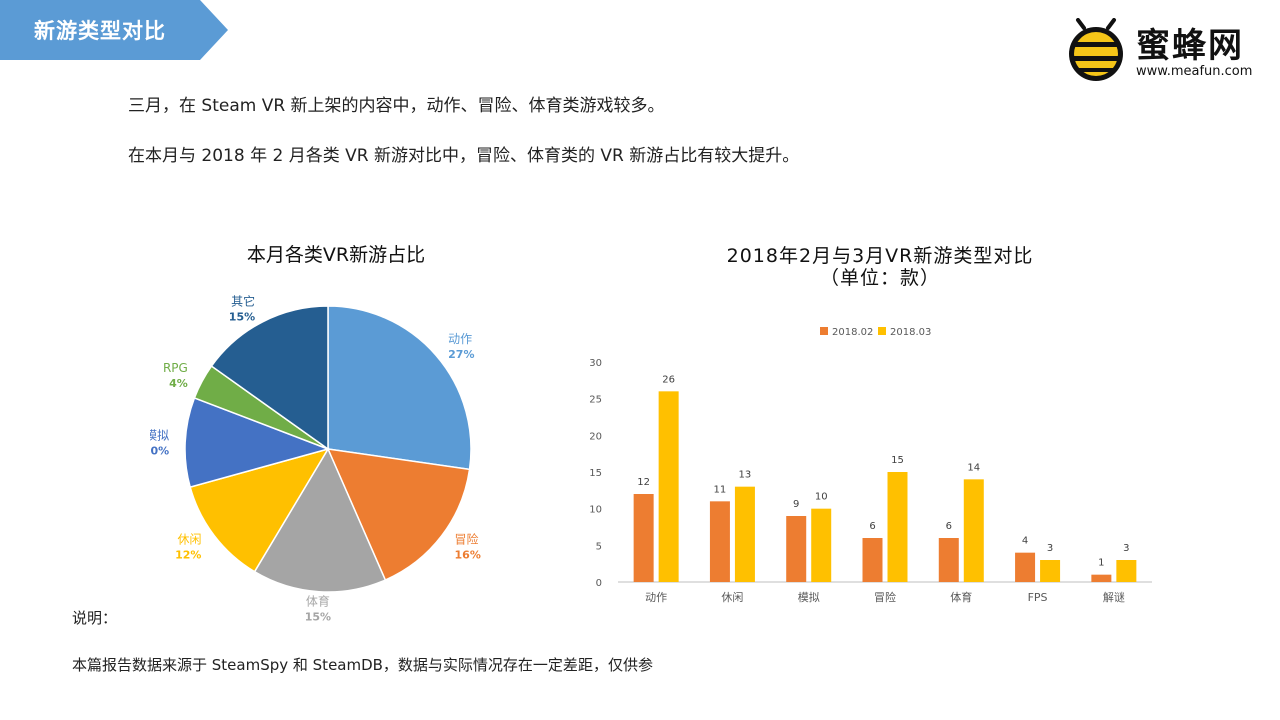 The height and width of the screenshot is (720, 1280). I want to click on bar-chart-title: 2018年2月与3月VR新游类型对比 （单位：款）, so click(880, 267).